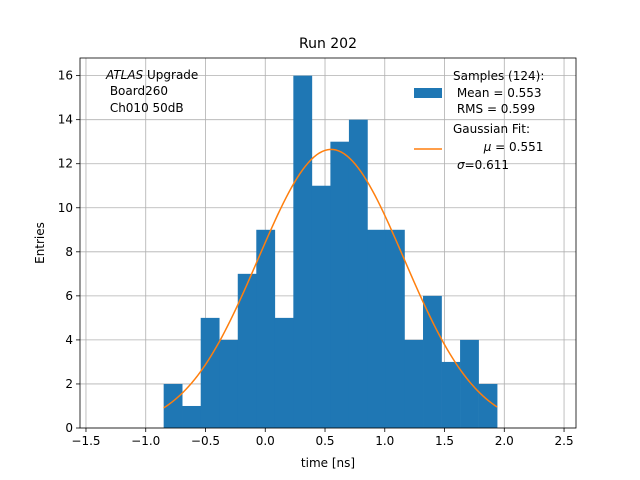 The height and width of the screenshot is (480, 640). Describe the element at coordinates (517, 147) in the screenshot. I see `legend-mu-value: = 0.551` at that location.